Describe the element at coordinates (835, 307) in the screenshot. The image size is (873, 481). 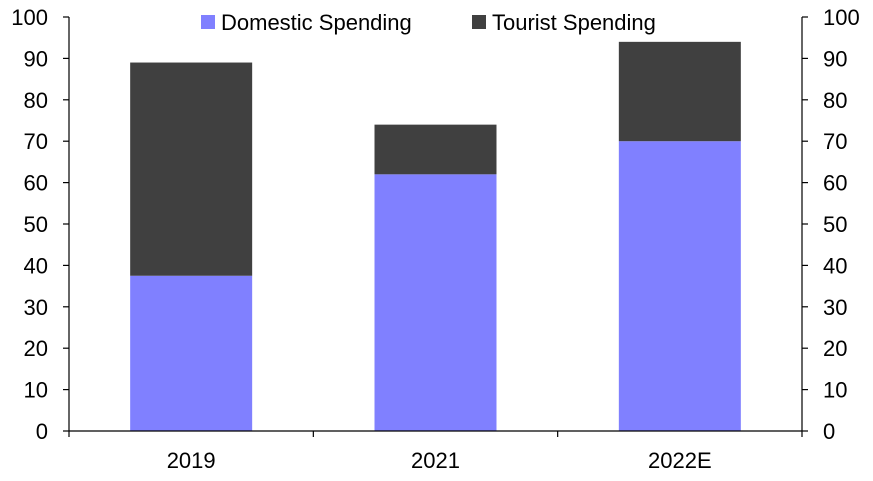
I see `y-tick-label-right: 30` at that location.